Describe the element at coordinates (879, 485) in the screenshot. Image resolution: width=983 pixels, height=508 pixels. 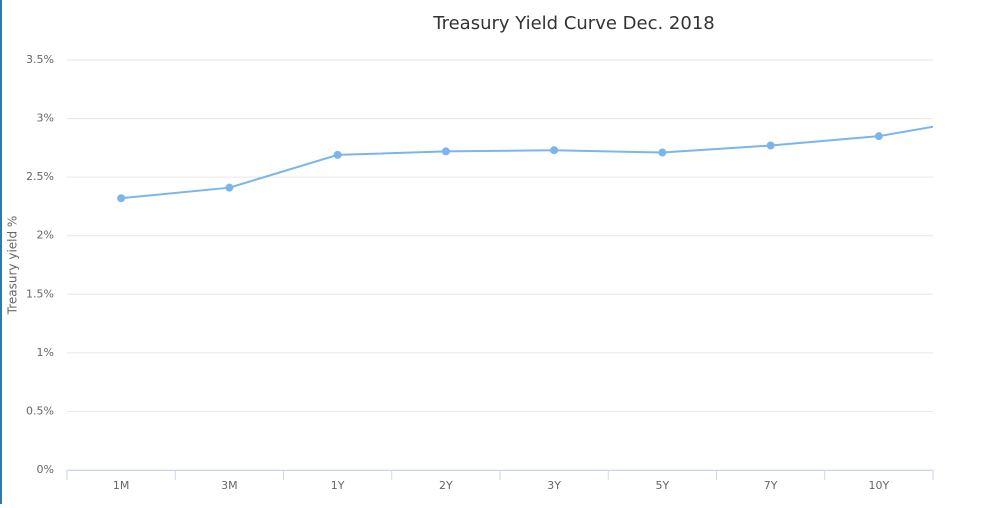
I see `x-tick-label: 10Y` at that location.